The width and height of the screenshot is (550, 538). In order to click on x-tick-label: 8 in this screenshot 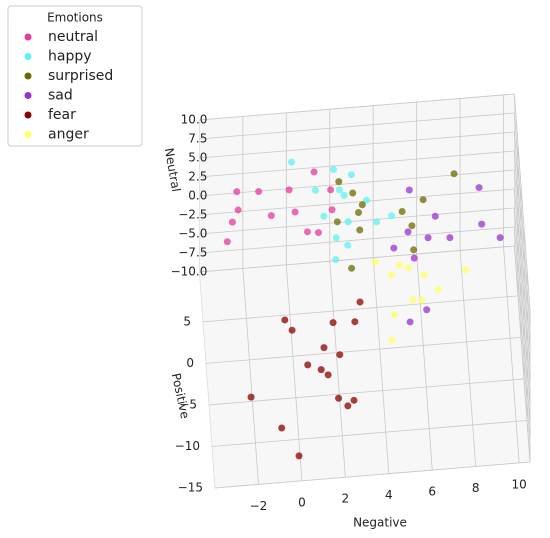, I will do `click(476, 488)`.